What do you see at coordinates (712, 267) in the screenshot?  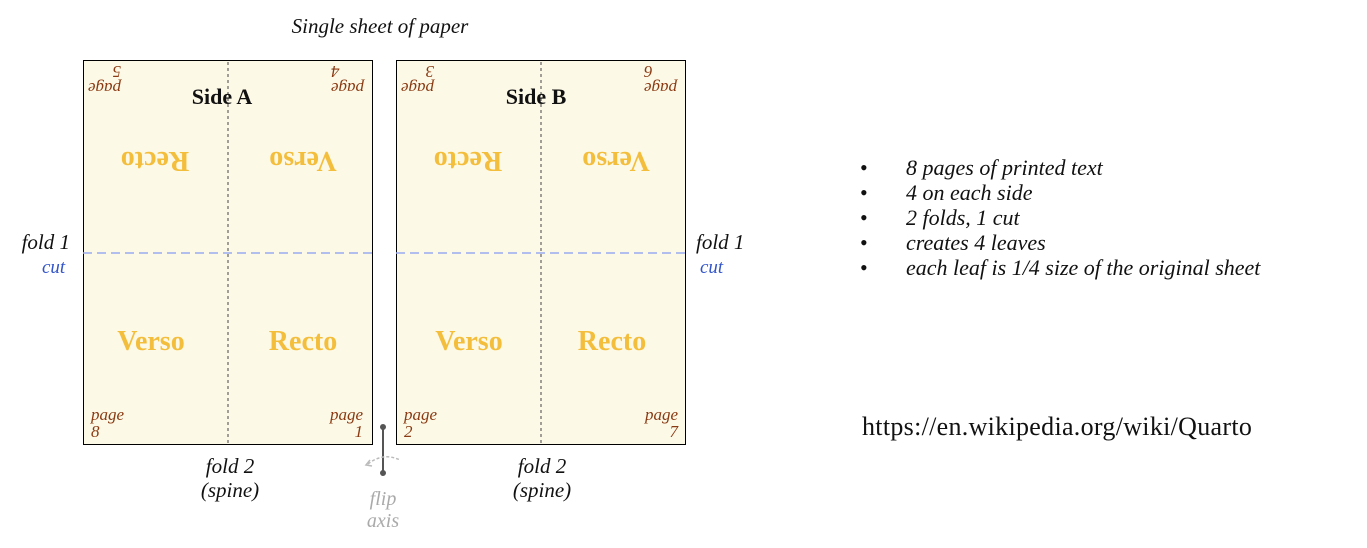 I see `side-b-cut-label: cut` at bounding box center [712, 267].